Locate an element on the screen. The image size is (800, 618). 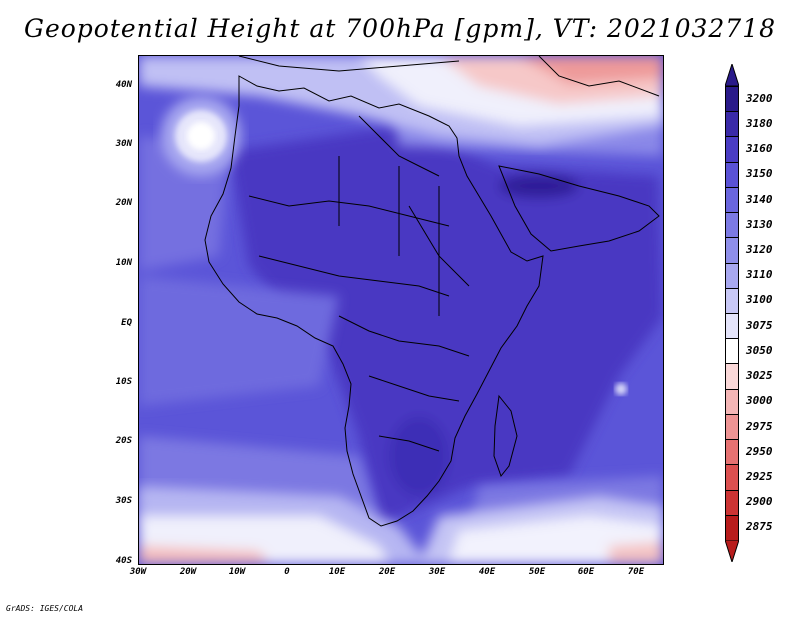
lon-label: 30W is located at coordinates (138, 572).